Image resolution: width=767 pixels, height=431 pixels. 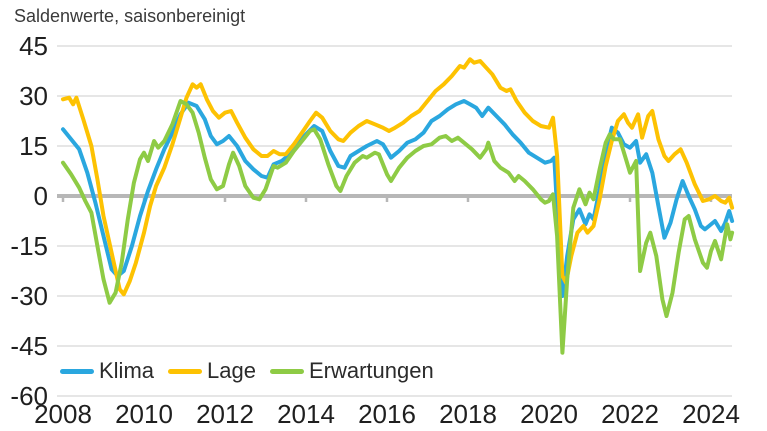 I want to click on legend-item-klima: Klima, so click(x=107, y=371).